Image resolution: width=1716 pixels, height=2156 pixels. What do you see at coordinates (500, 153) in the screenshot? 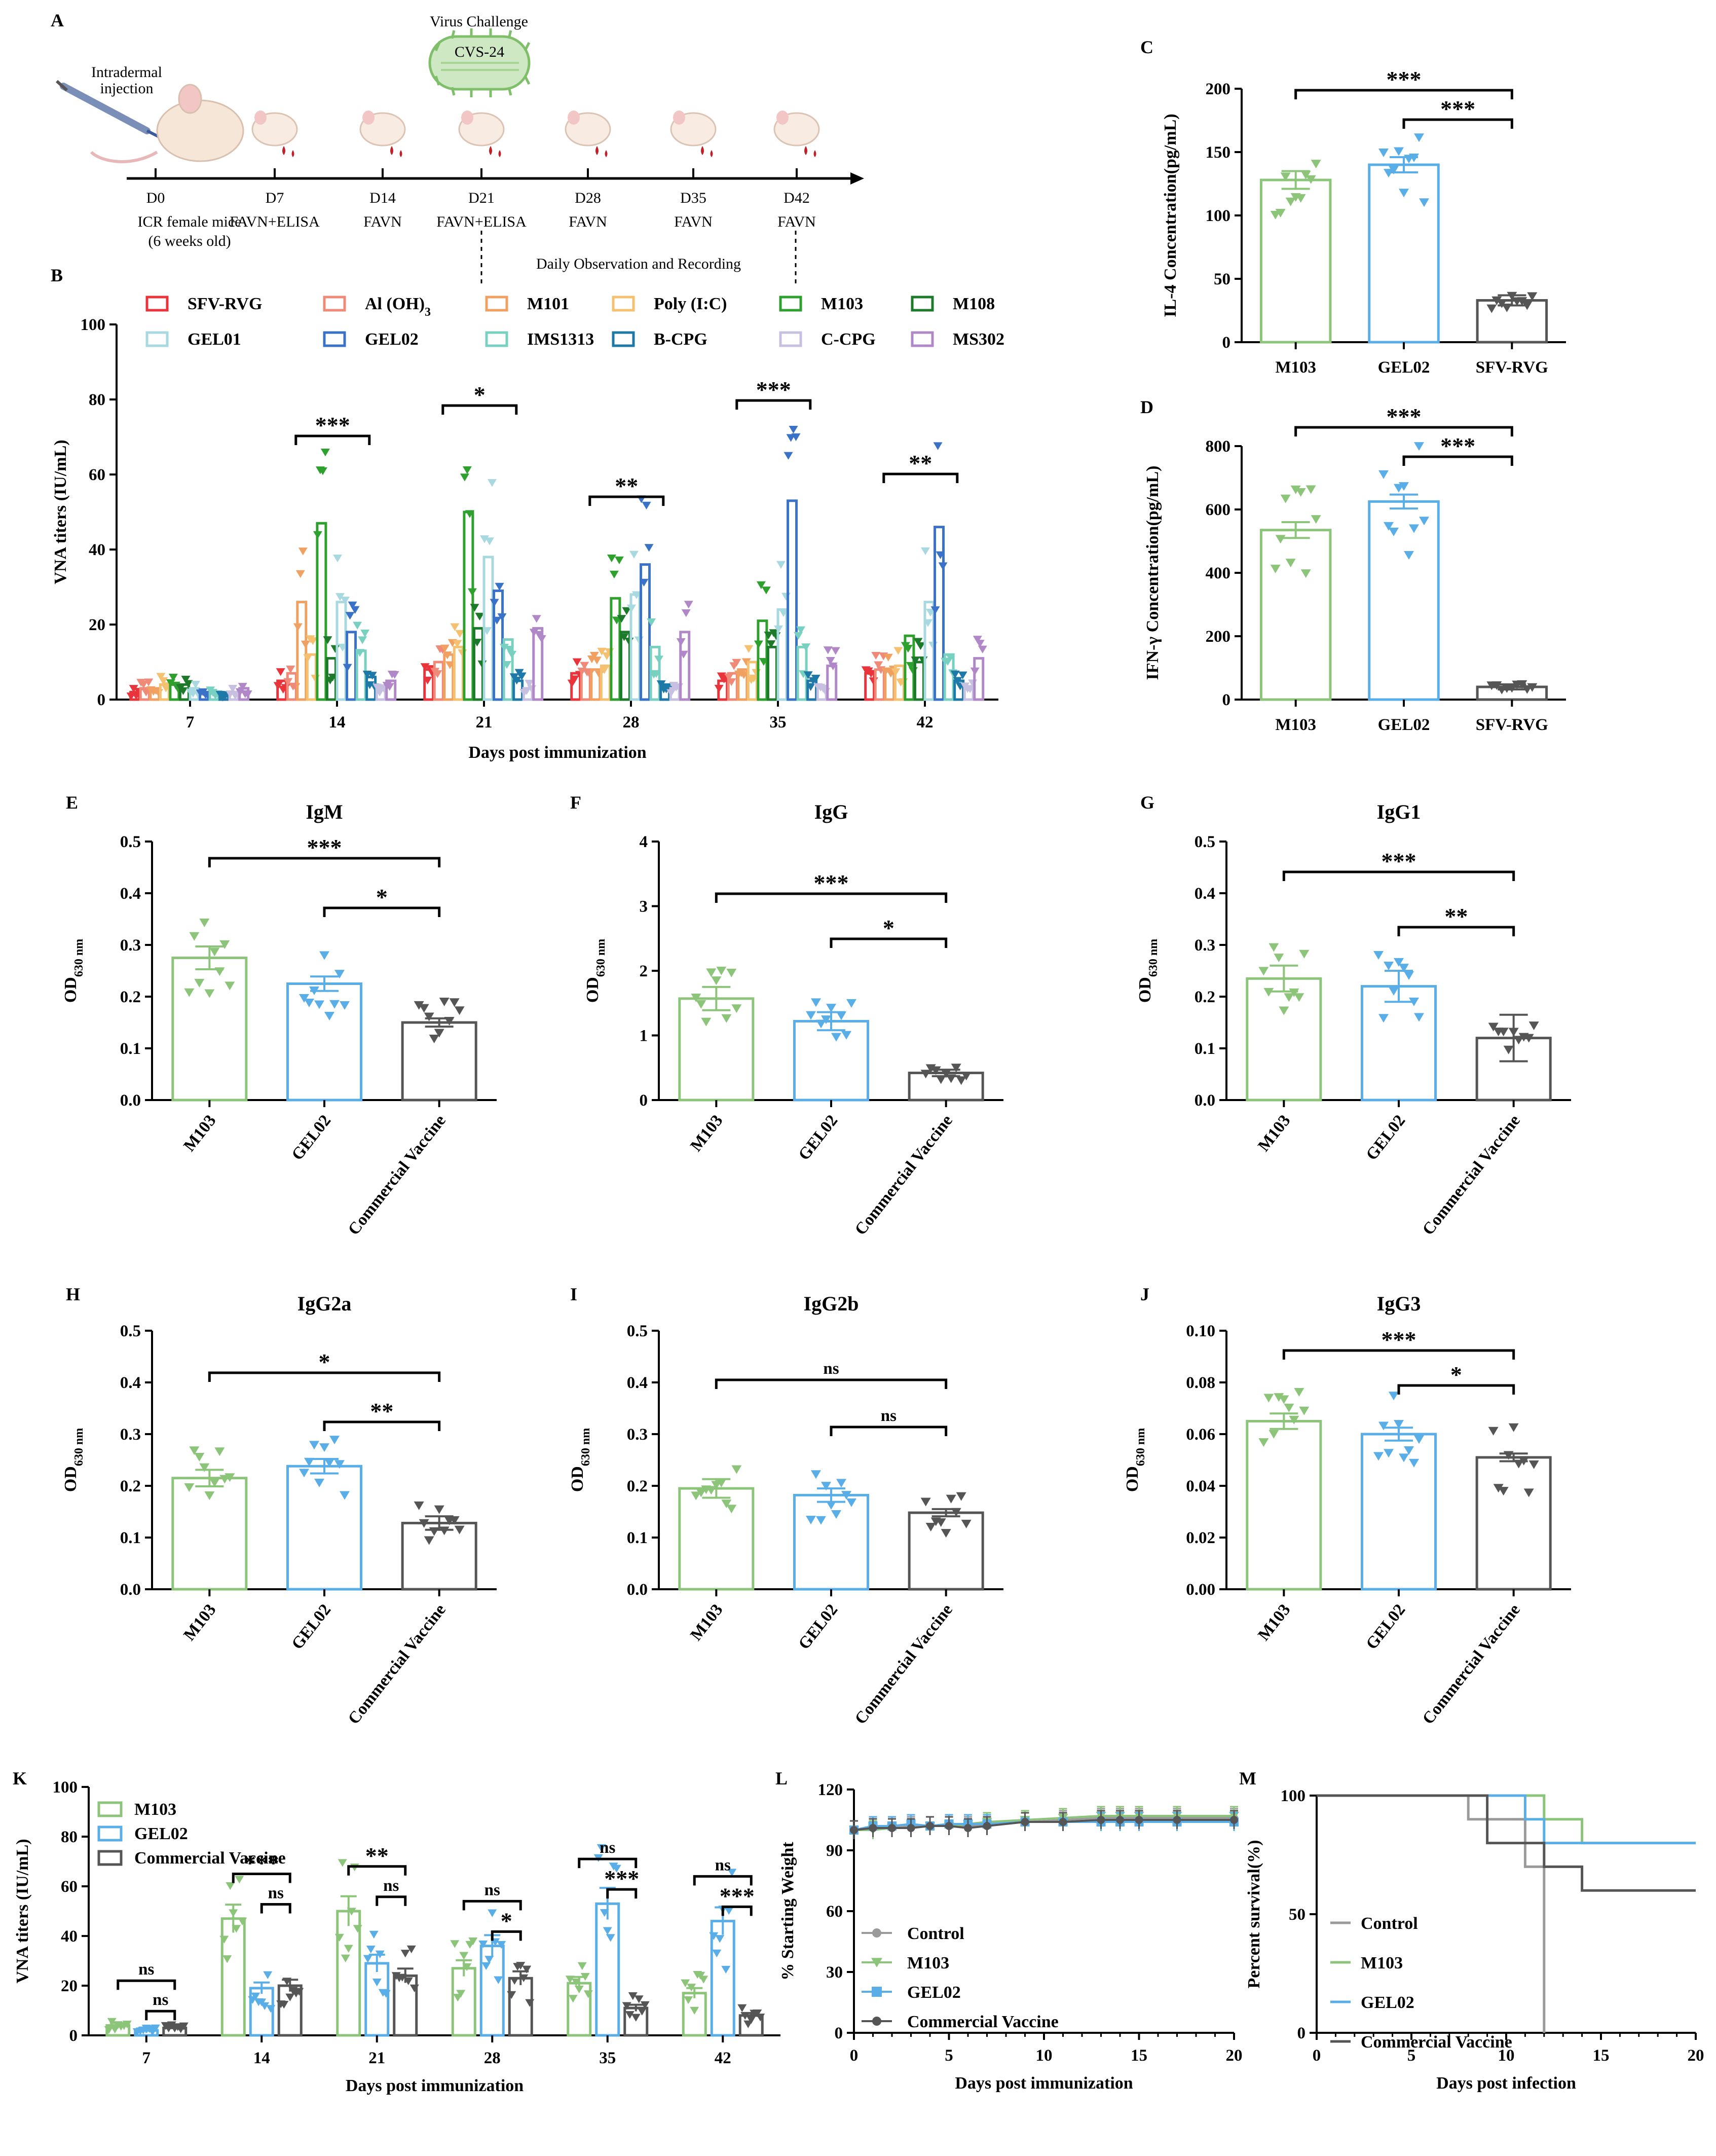
I see `blood-drop-icon` at bounding box center [500, 153].